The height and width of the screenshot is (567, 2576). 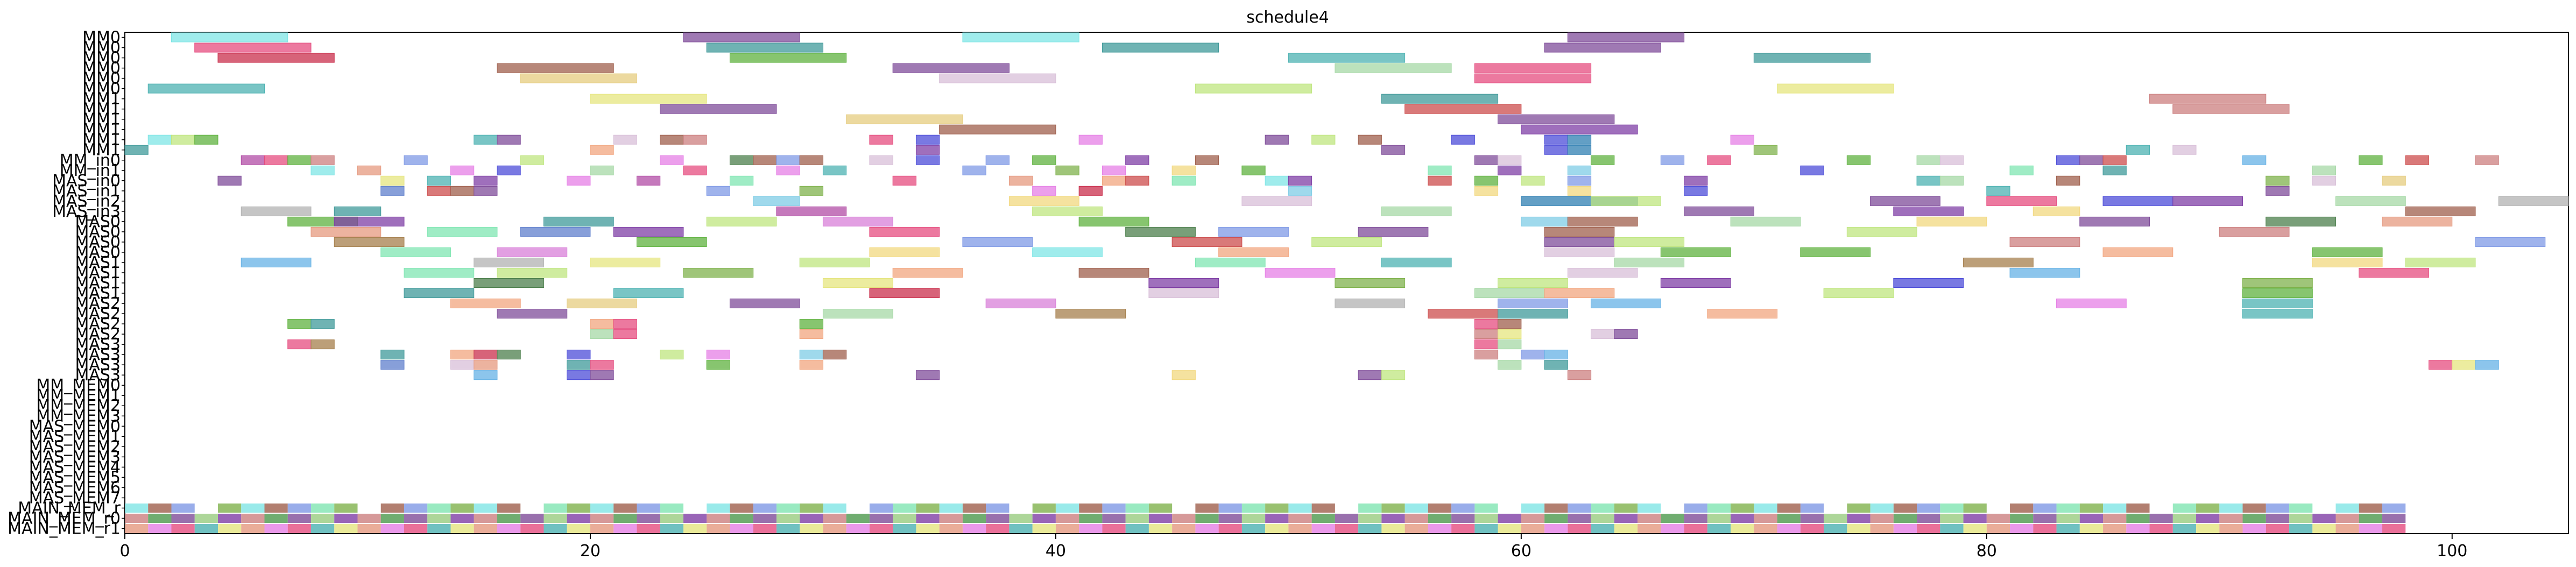 What do you see at coordinates (98, 303) in the screenshot?
I see `y-tick-label: MAS2` at bounding box center [98, 303].